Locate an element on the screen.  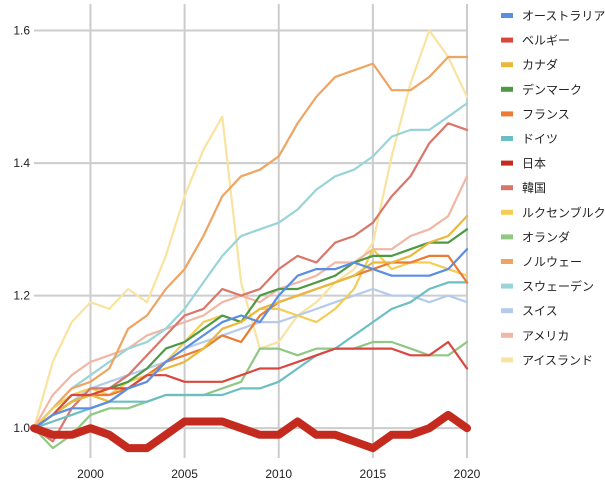
legend-label: フランス is located at coordinates (546, 114).